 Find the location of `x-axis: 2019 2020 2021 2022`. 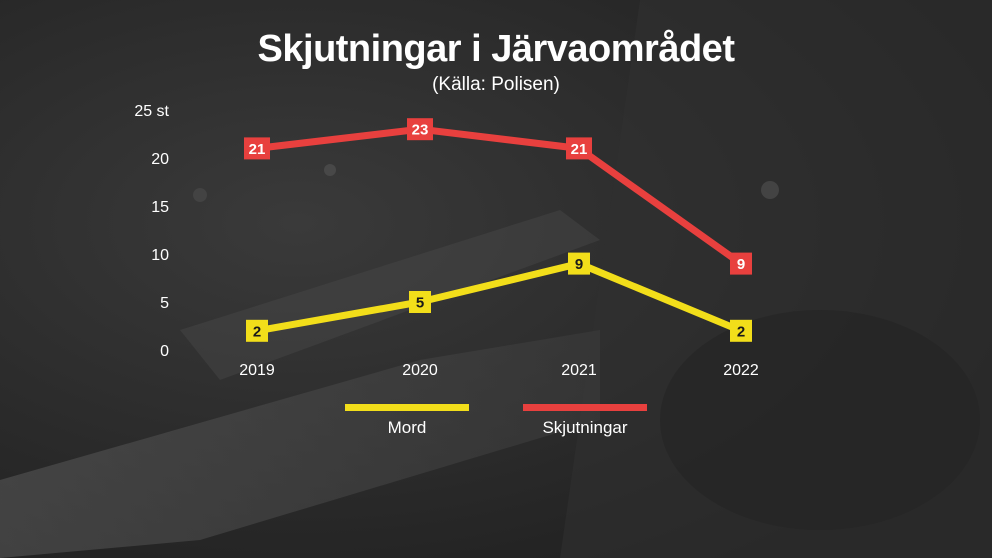

x-axis: 2019 2020 2021 2022 is located at coordinates (499, 370).